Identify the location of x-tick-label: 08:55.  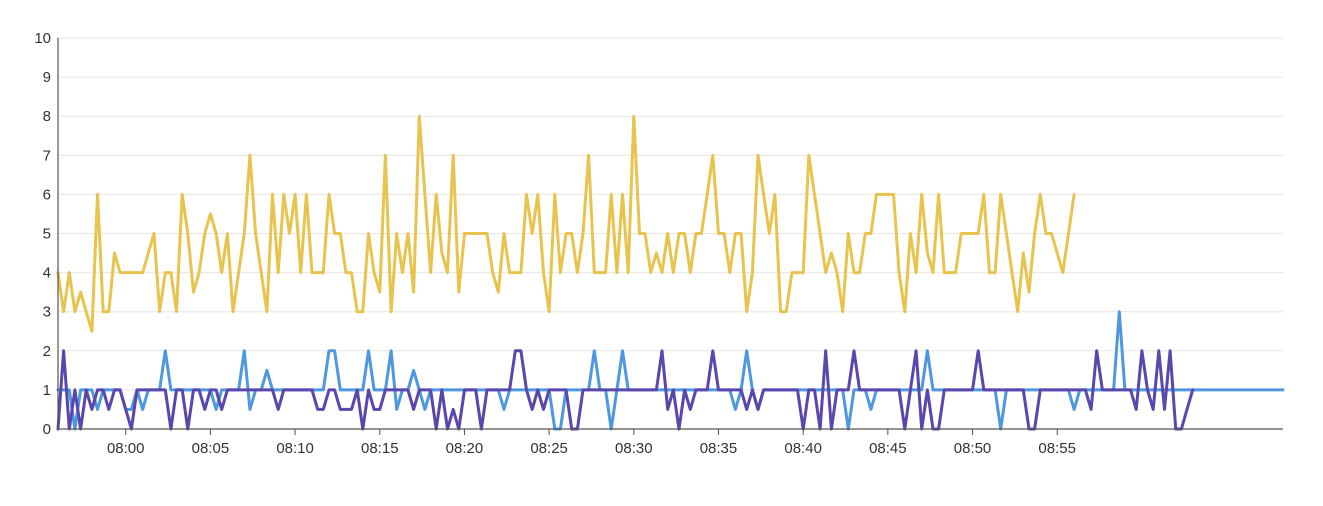
(1057, 448).